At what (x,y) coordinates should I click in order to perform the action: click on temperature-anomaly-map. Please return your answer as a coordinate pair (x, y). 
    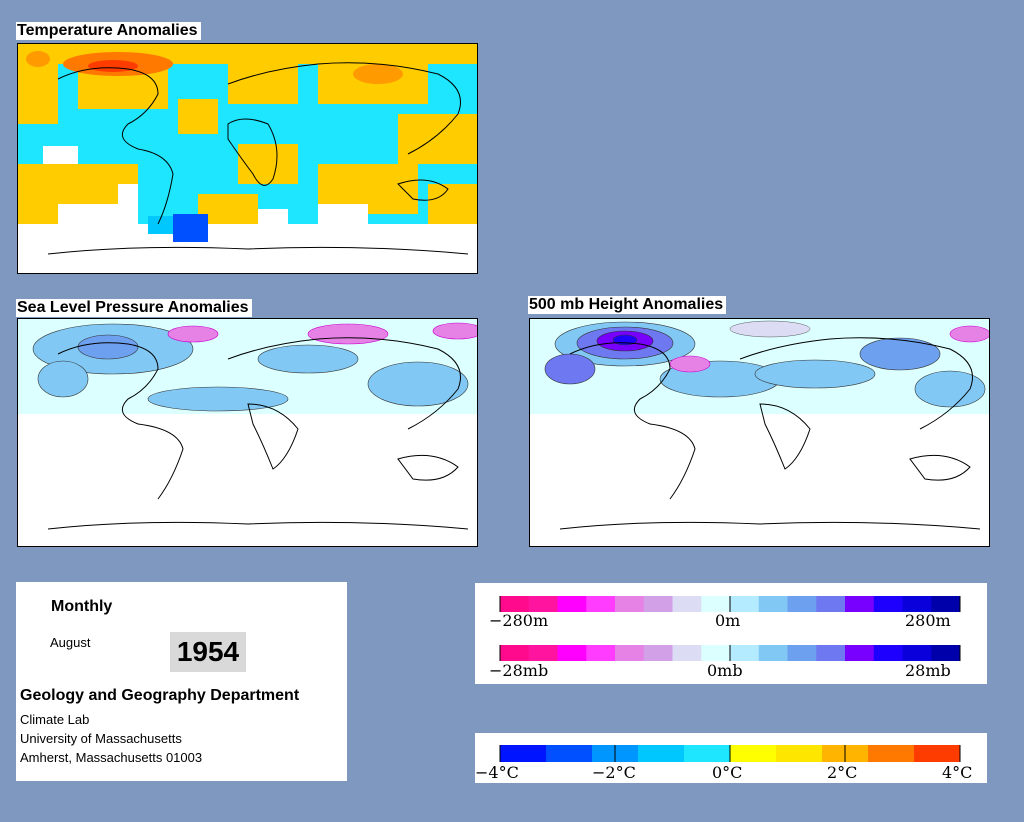
    Looking at the image, I should click on (247, 158).